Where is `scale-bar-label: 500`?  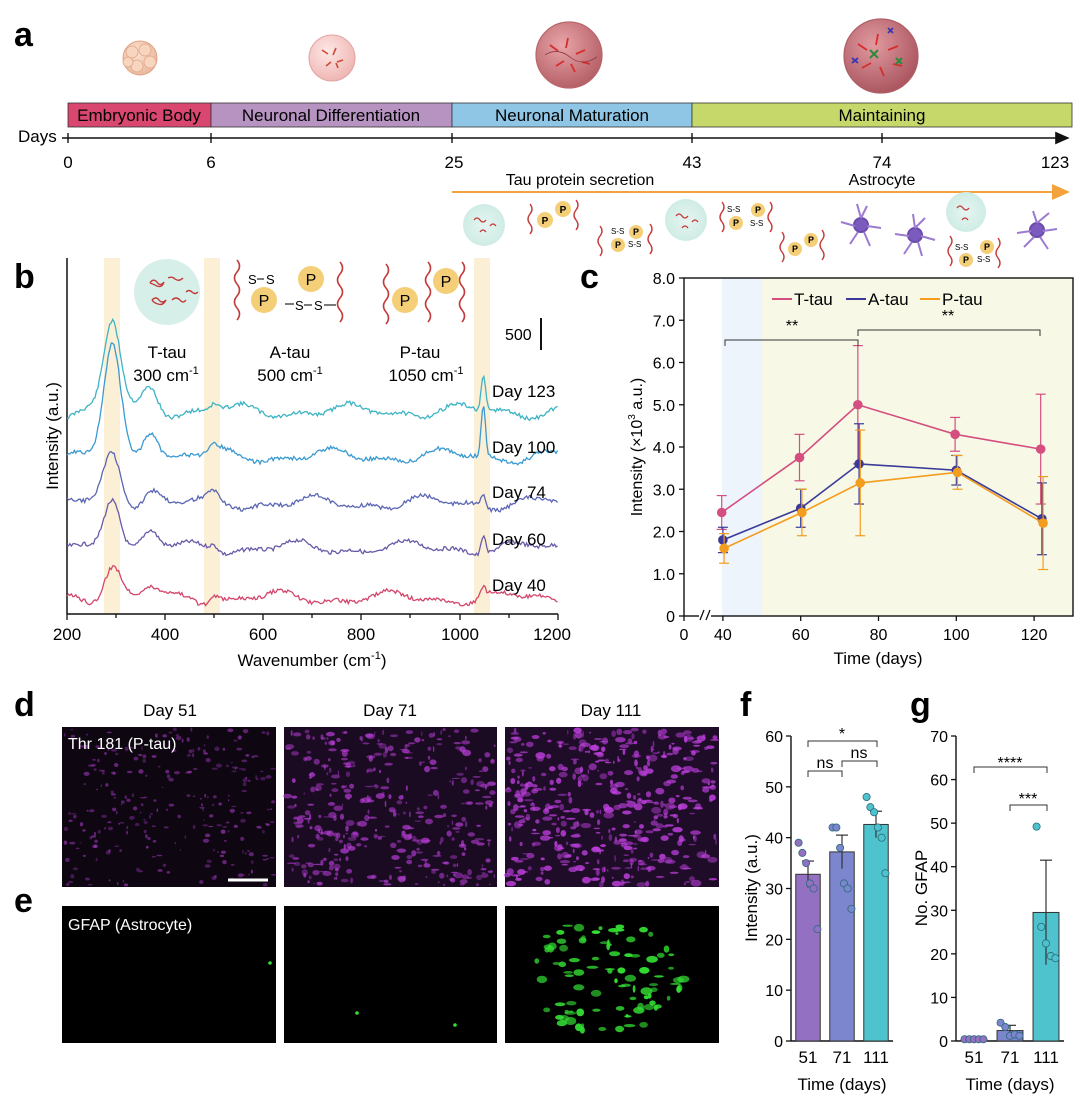
scale-bar-label: 500 is located at coordinates (518, 335).